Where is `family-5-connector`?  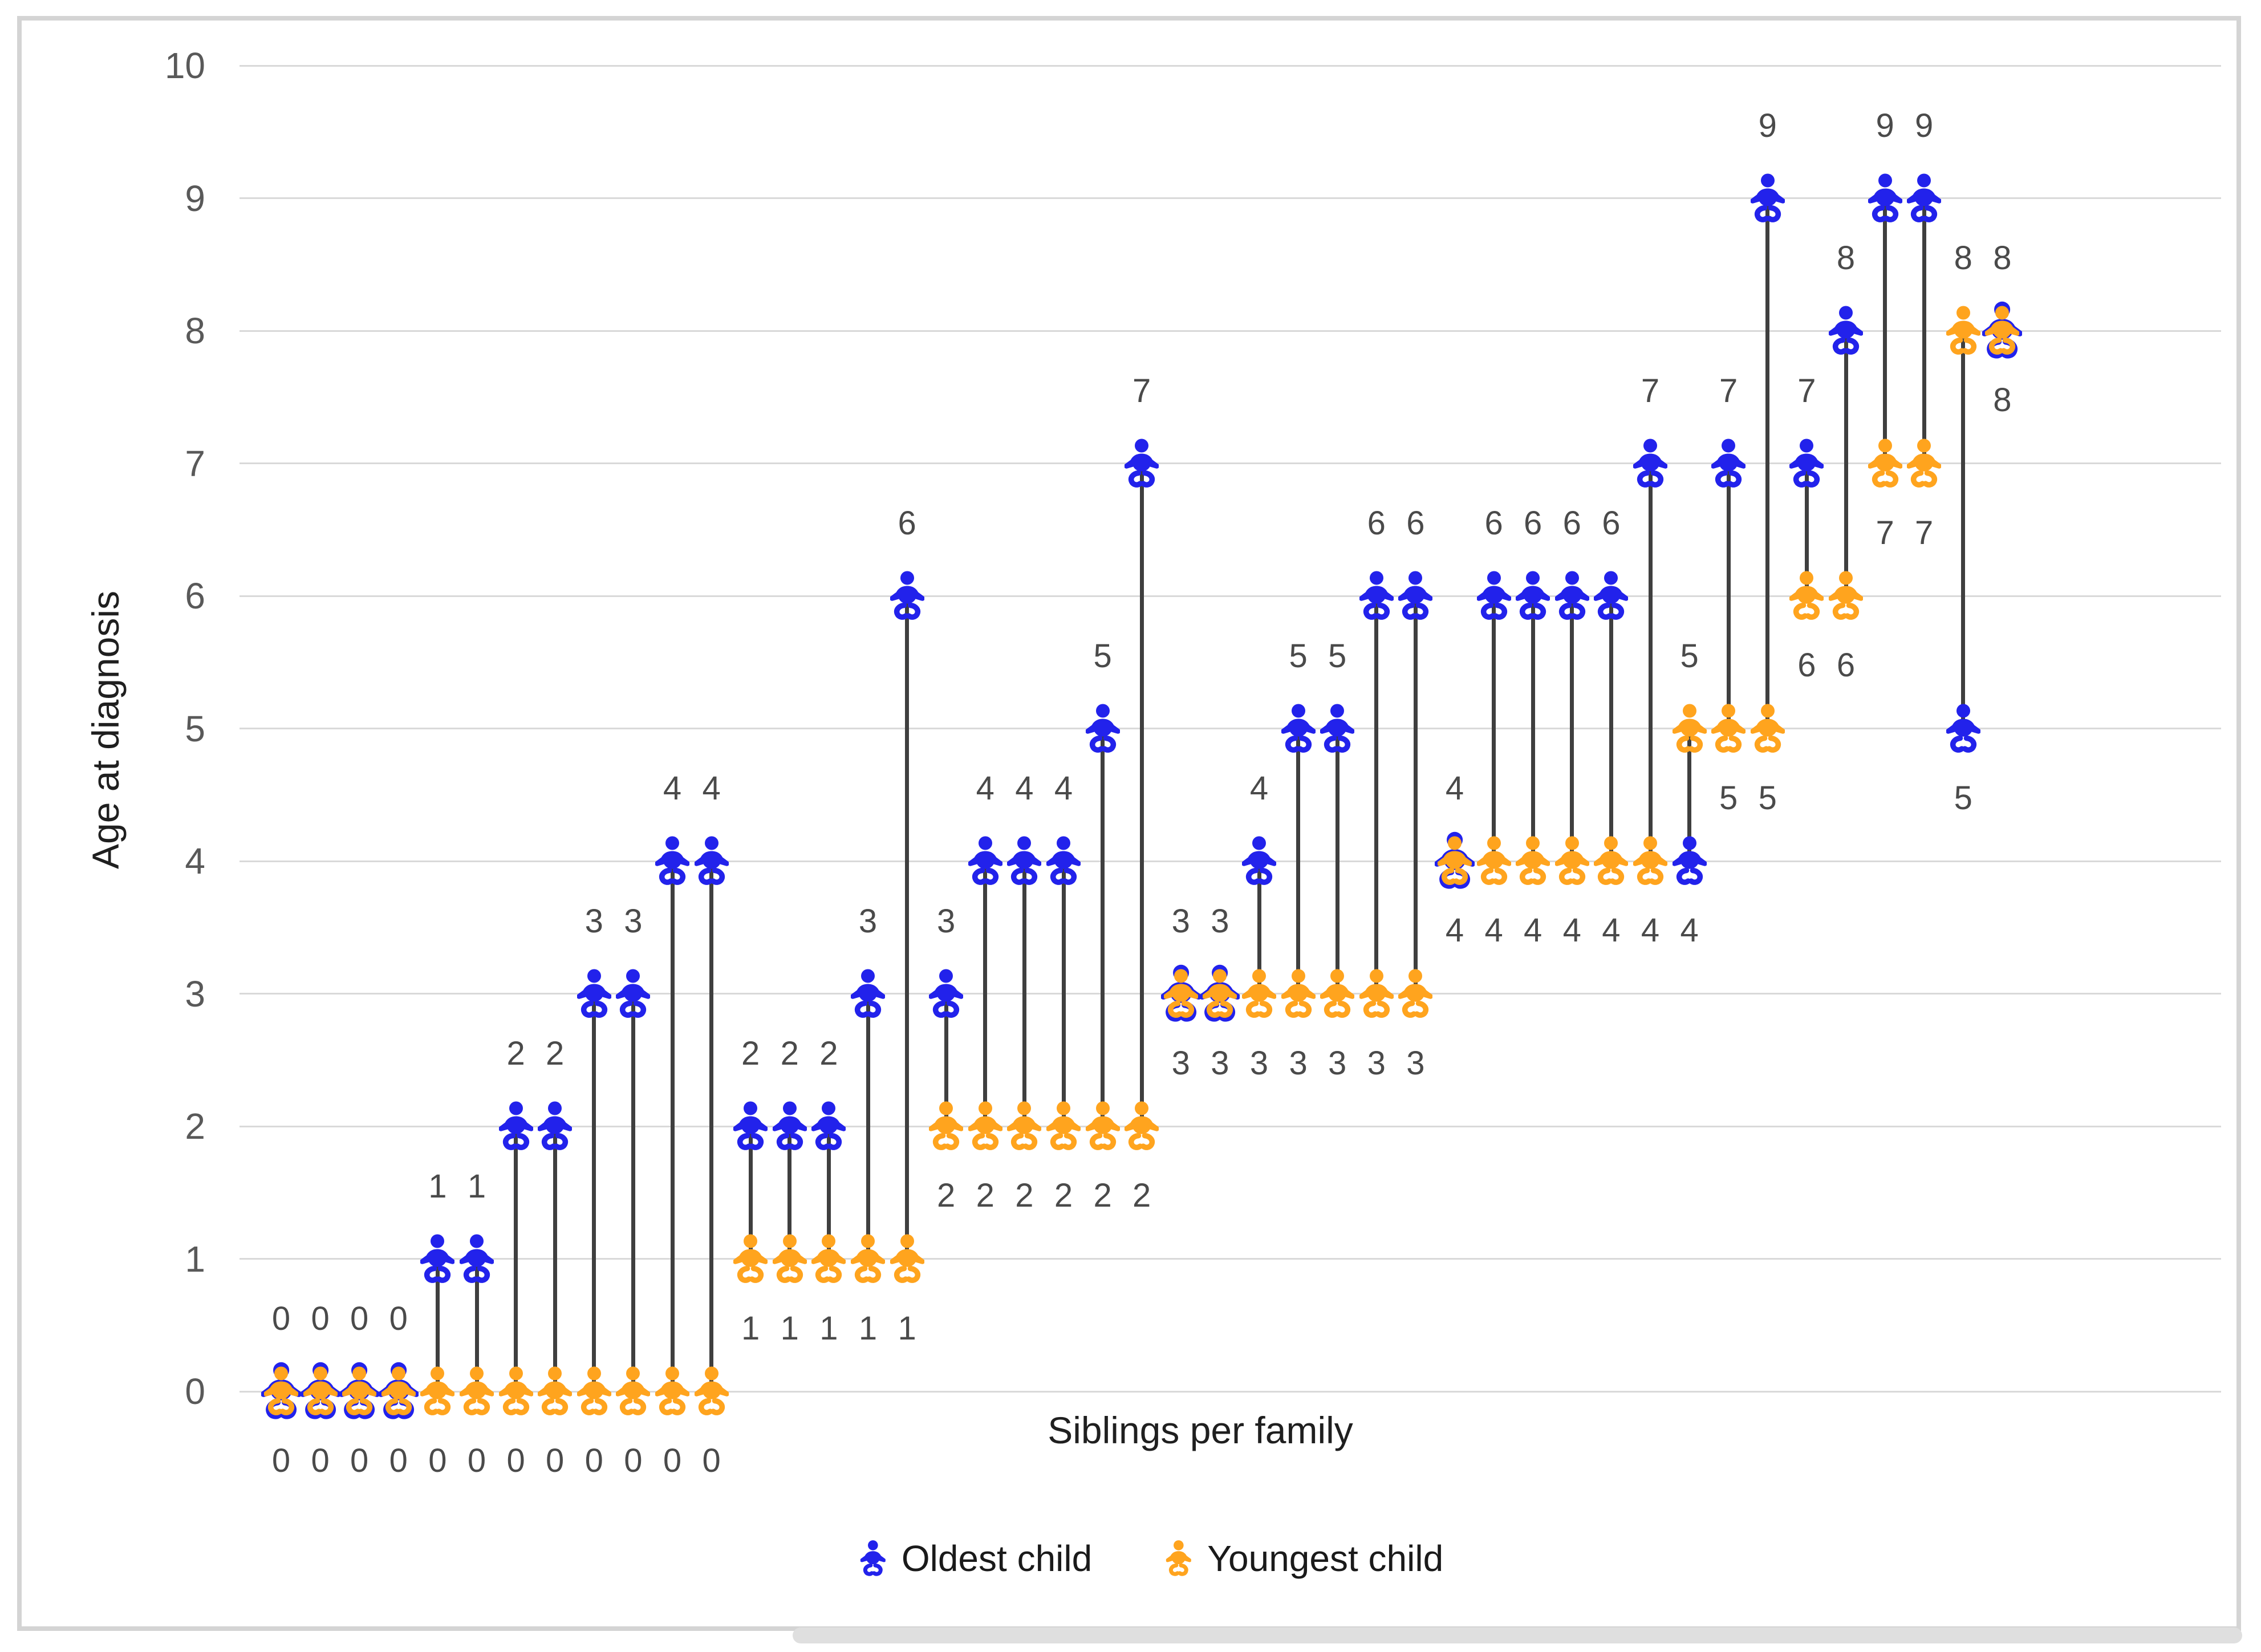 family-5-connector is located at coordinates (438, 1325).